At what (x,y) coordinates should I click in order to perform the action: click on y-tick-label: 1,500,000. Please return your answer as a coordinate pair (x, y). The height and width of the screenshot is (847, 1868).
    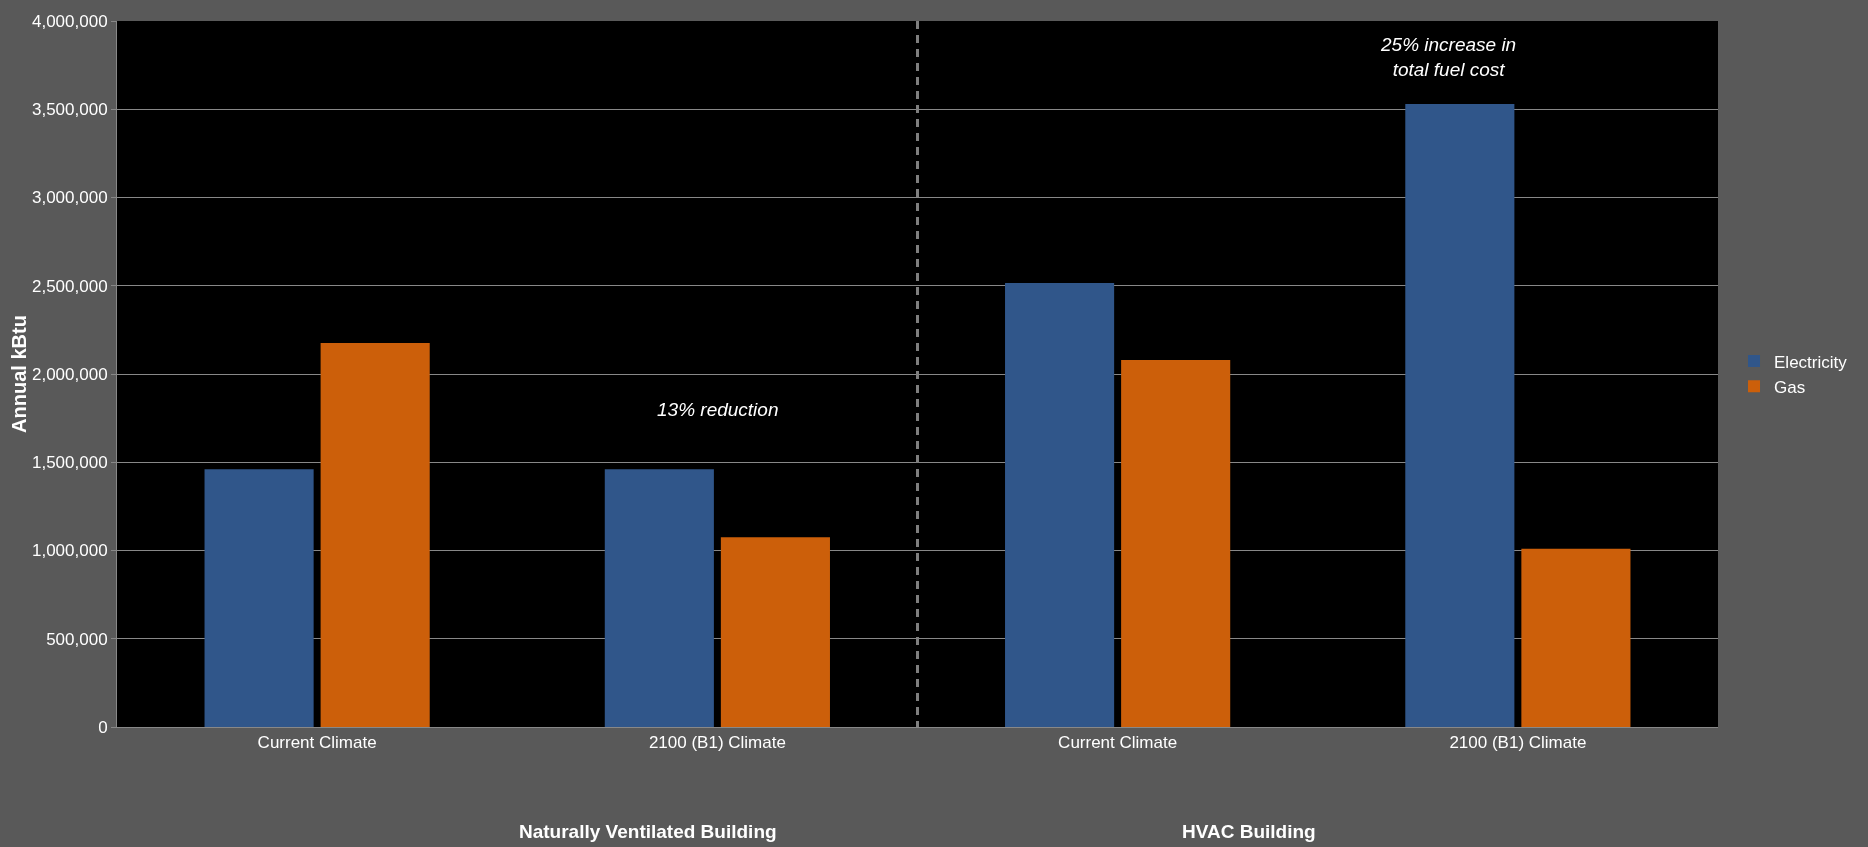
    Looking at the image, I should click on (69, 463).